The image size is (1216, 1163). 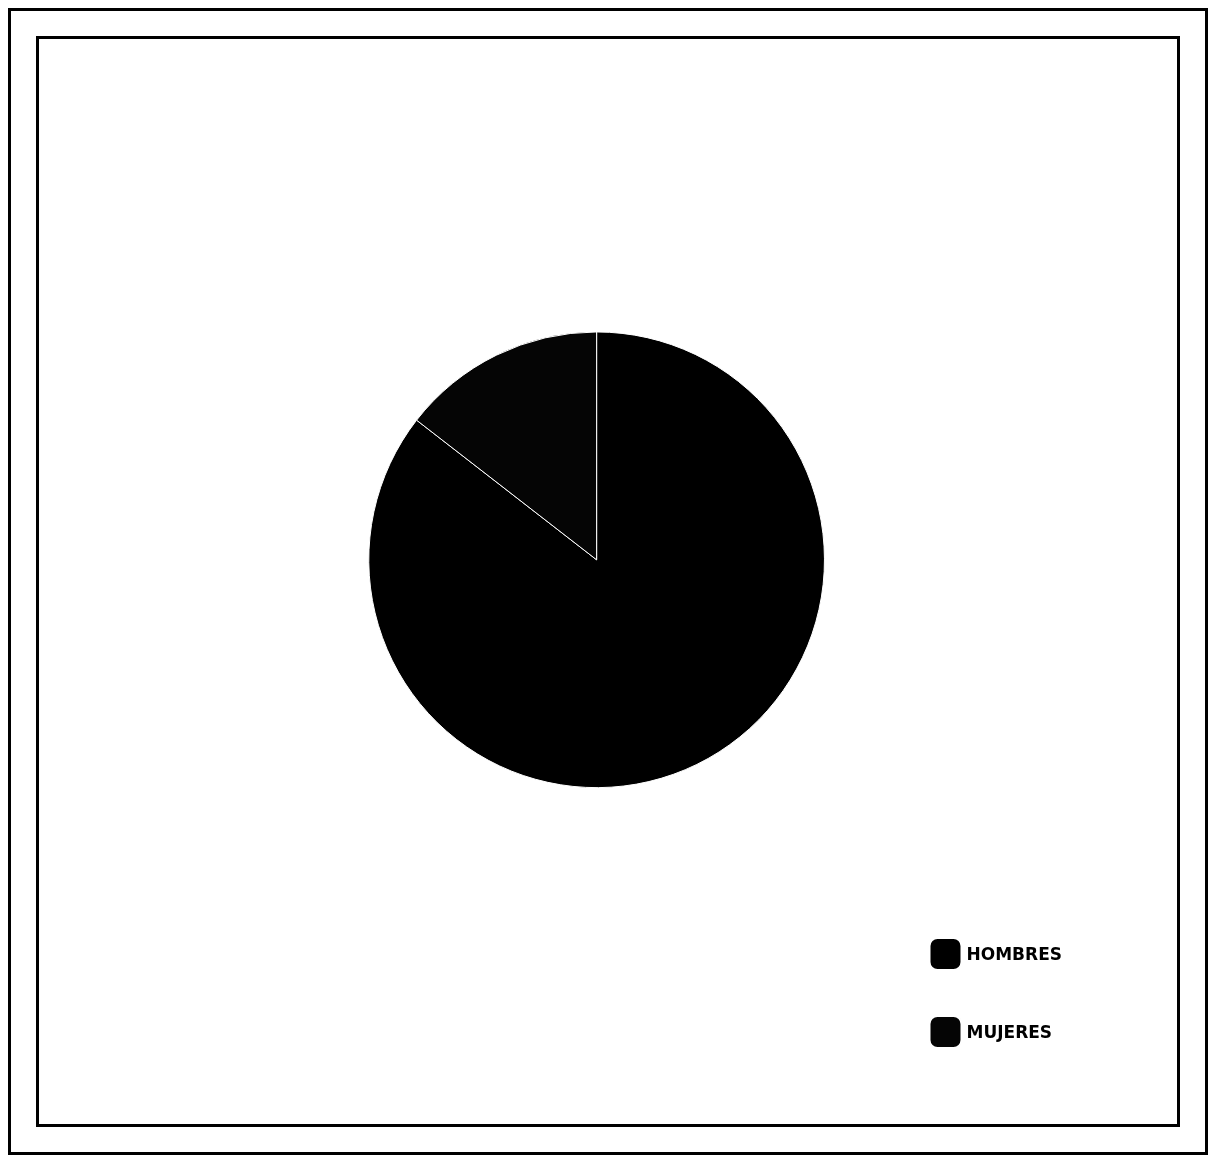 What do you see at coordinates (1014, 954) in the screenshot?
I see `legend-label: HOMBRES` at bounding box center [1014, 954].